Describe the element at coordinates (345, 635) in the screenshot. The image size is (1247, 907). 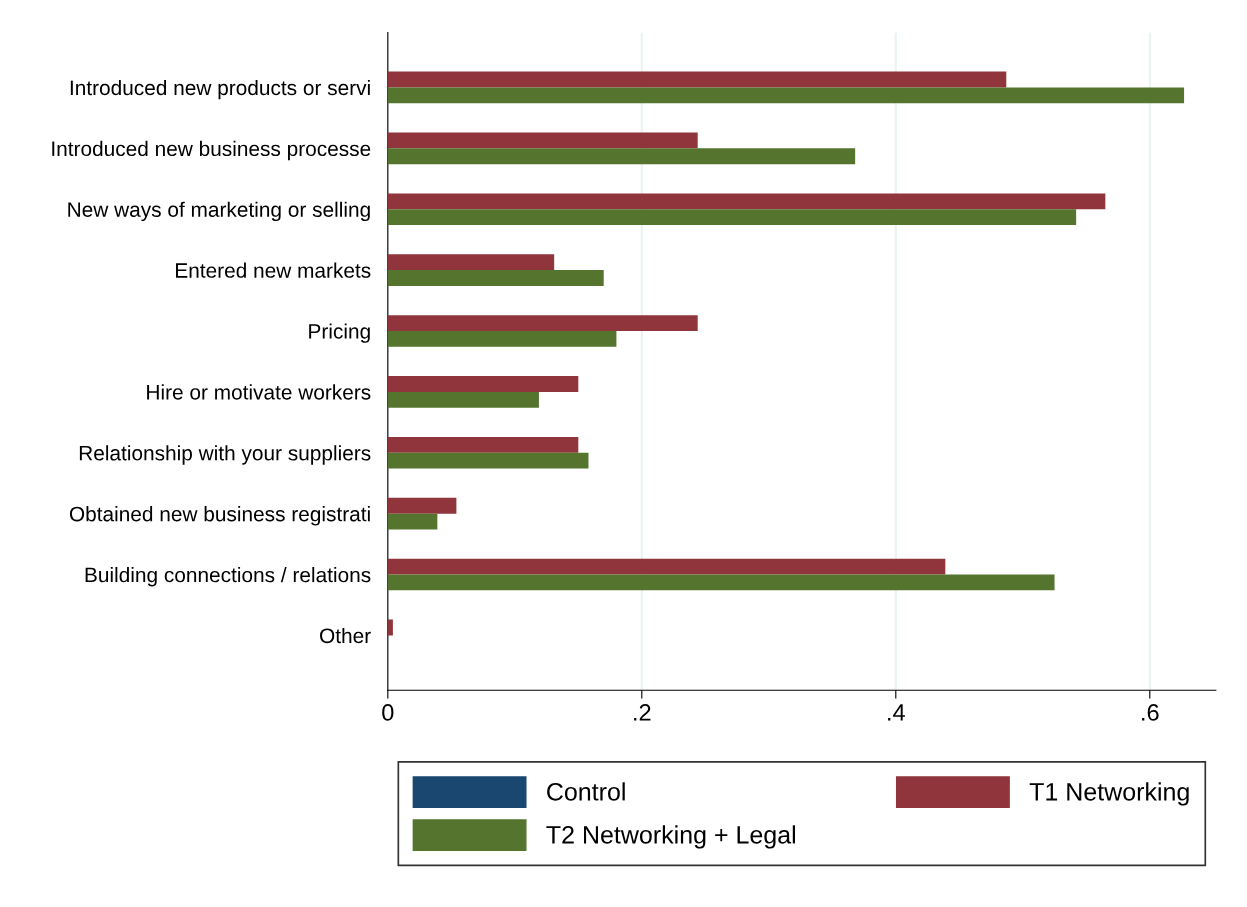
I see `y-tick-label: Other` at that location.